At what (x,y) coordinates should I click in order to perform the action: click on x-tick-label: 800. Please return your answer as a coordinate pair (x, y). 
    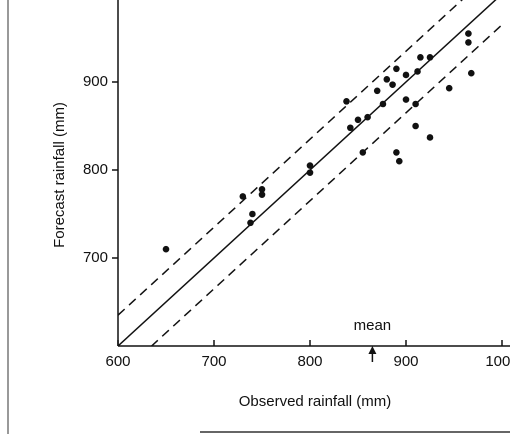
    Looking at the image, I should click on (309, 361).